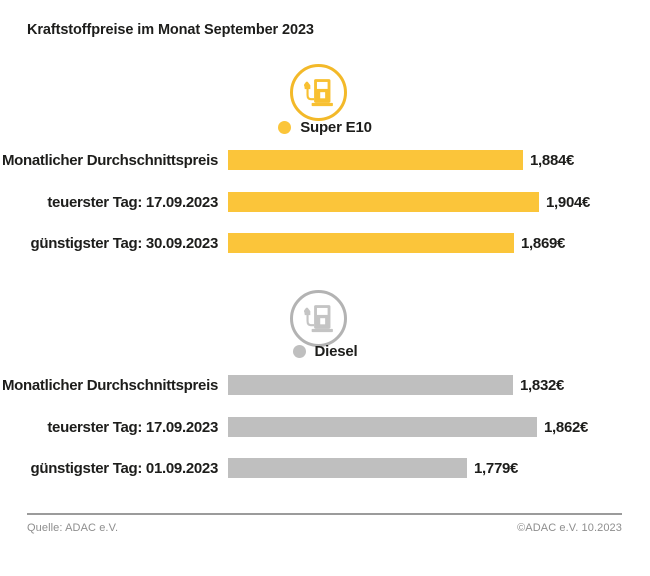 The height and width of the screenshot is (576, 650). Describe the element at coordinates (324, 528) in the screenshot. I see `footer: Quelle: ADAC e.V. ©ADAC e.V. 10.2023` at that location.